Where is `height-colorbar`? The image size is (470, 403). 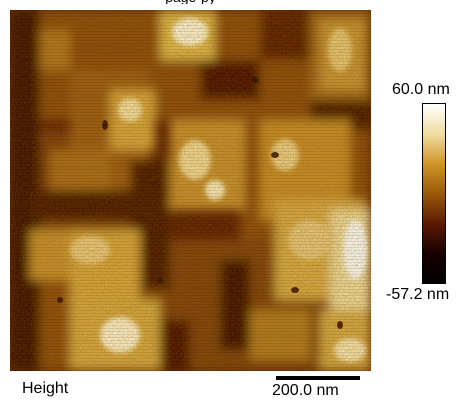 height-colorbar is located at coordinates (434, 193).